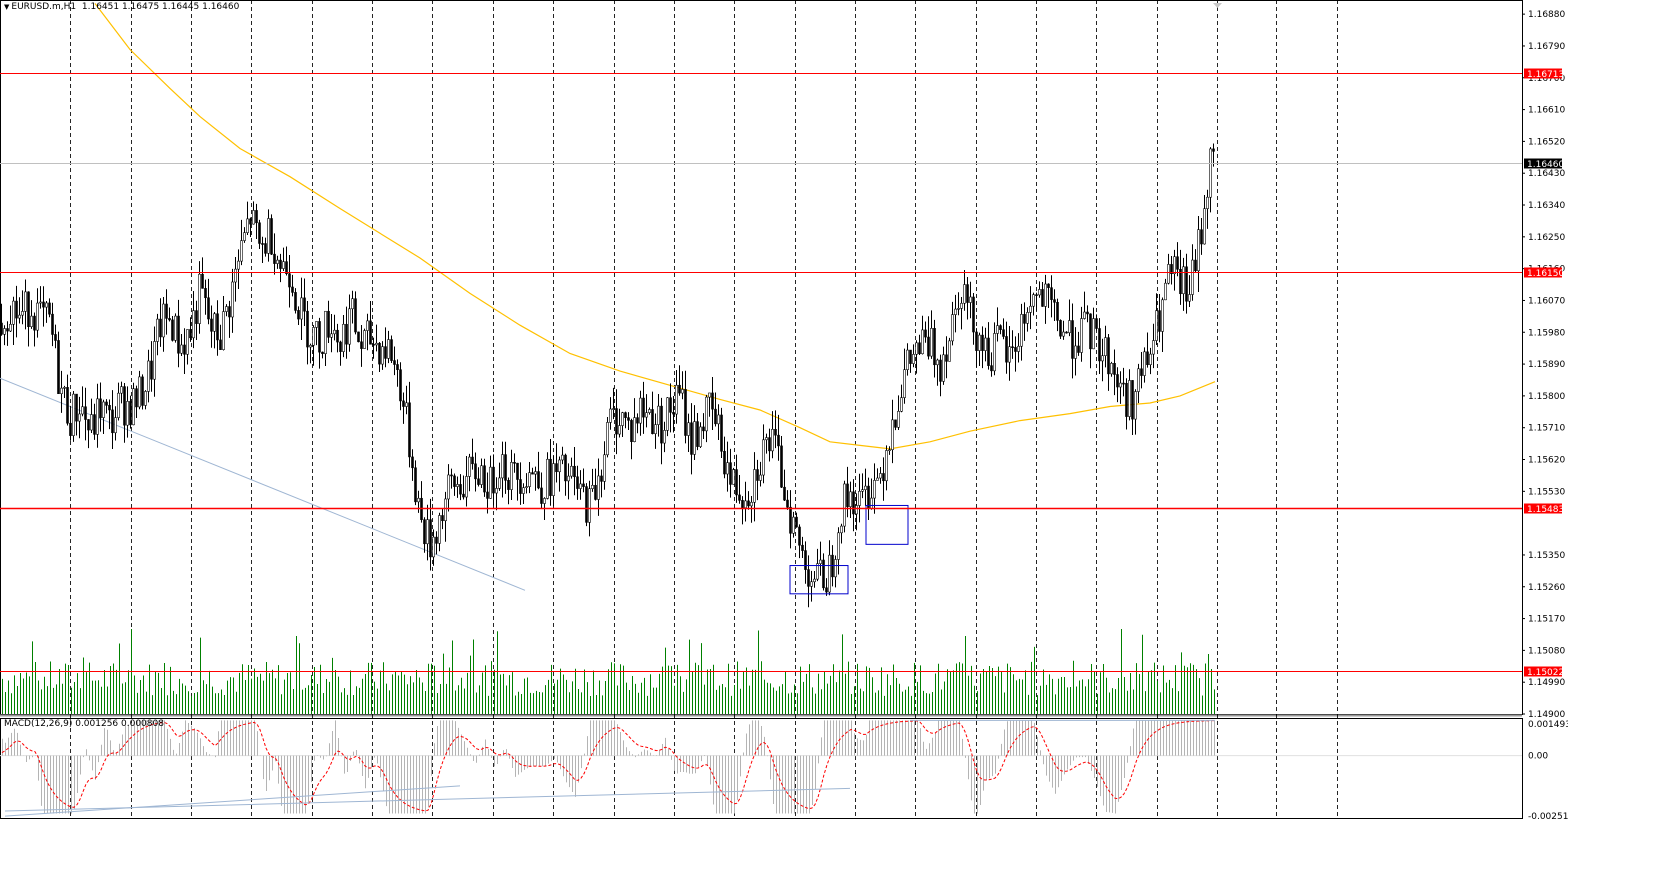  What do you see at coordinates (1548, 816) in the screenshot?
I see `macd-axis-label: -0.002516` at bounding box center [1548, 816].